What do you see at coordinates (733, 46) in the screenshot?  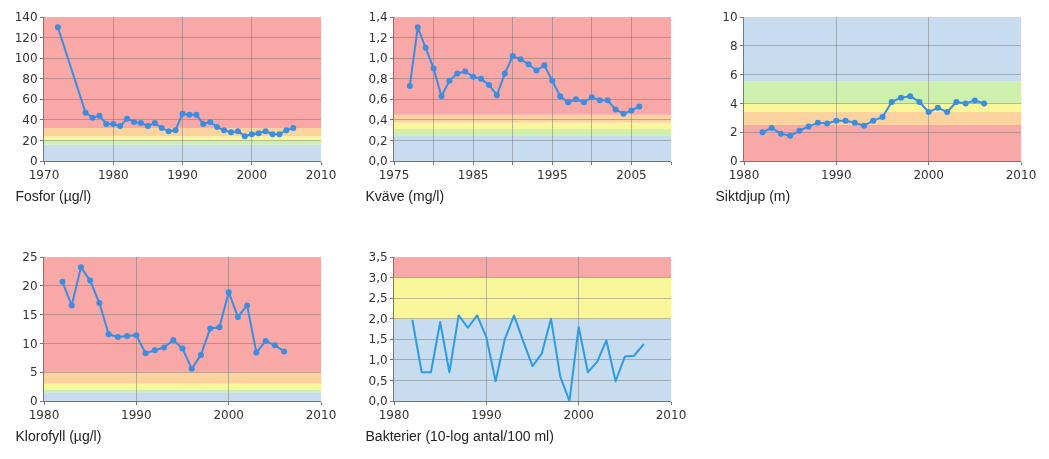 I see `y-tick-label: 8` at bounding box center [733, 46].